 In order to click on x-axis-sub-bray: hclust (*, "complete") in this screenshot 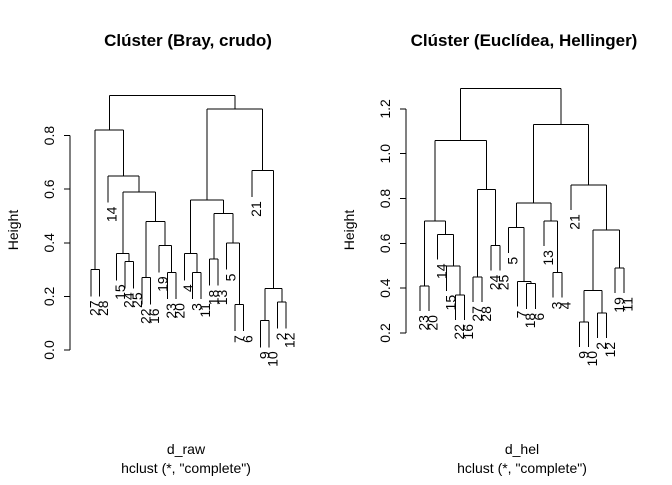, I will do `click(186, 468)`.